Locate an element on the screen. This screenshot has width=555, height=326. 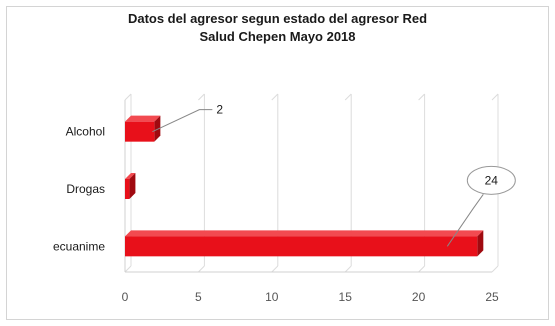
data-label-ecuanime: 24 is located at coordinates (492, 180).